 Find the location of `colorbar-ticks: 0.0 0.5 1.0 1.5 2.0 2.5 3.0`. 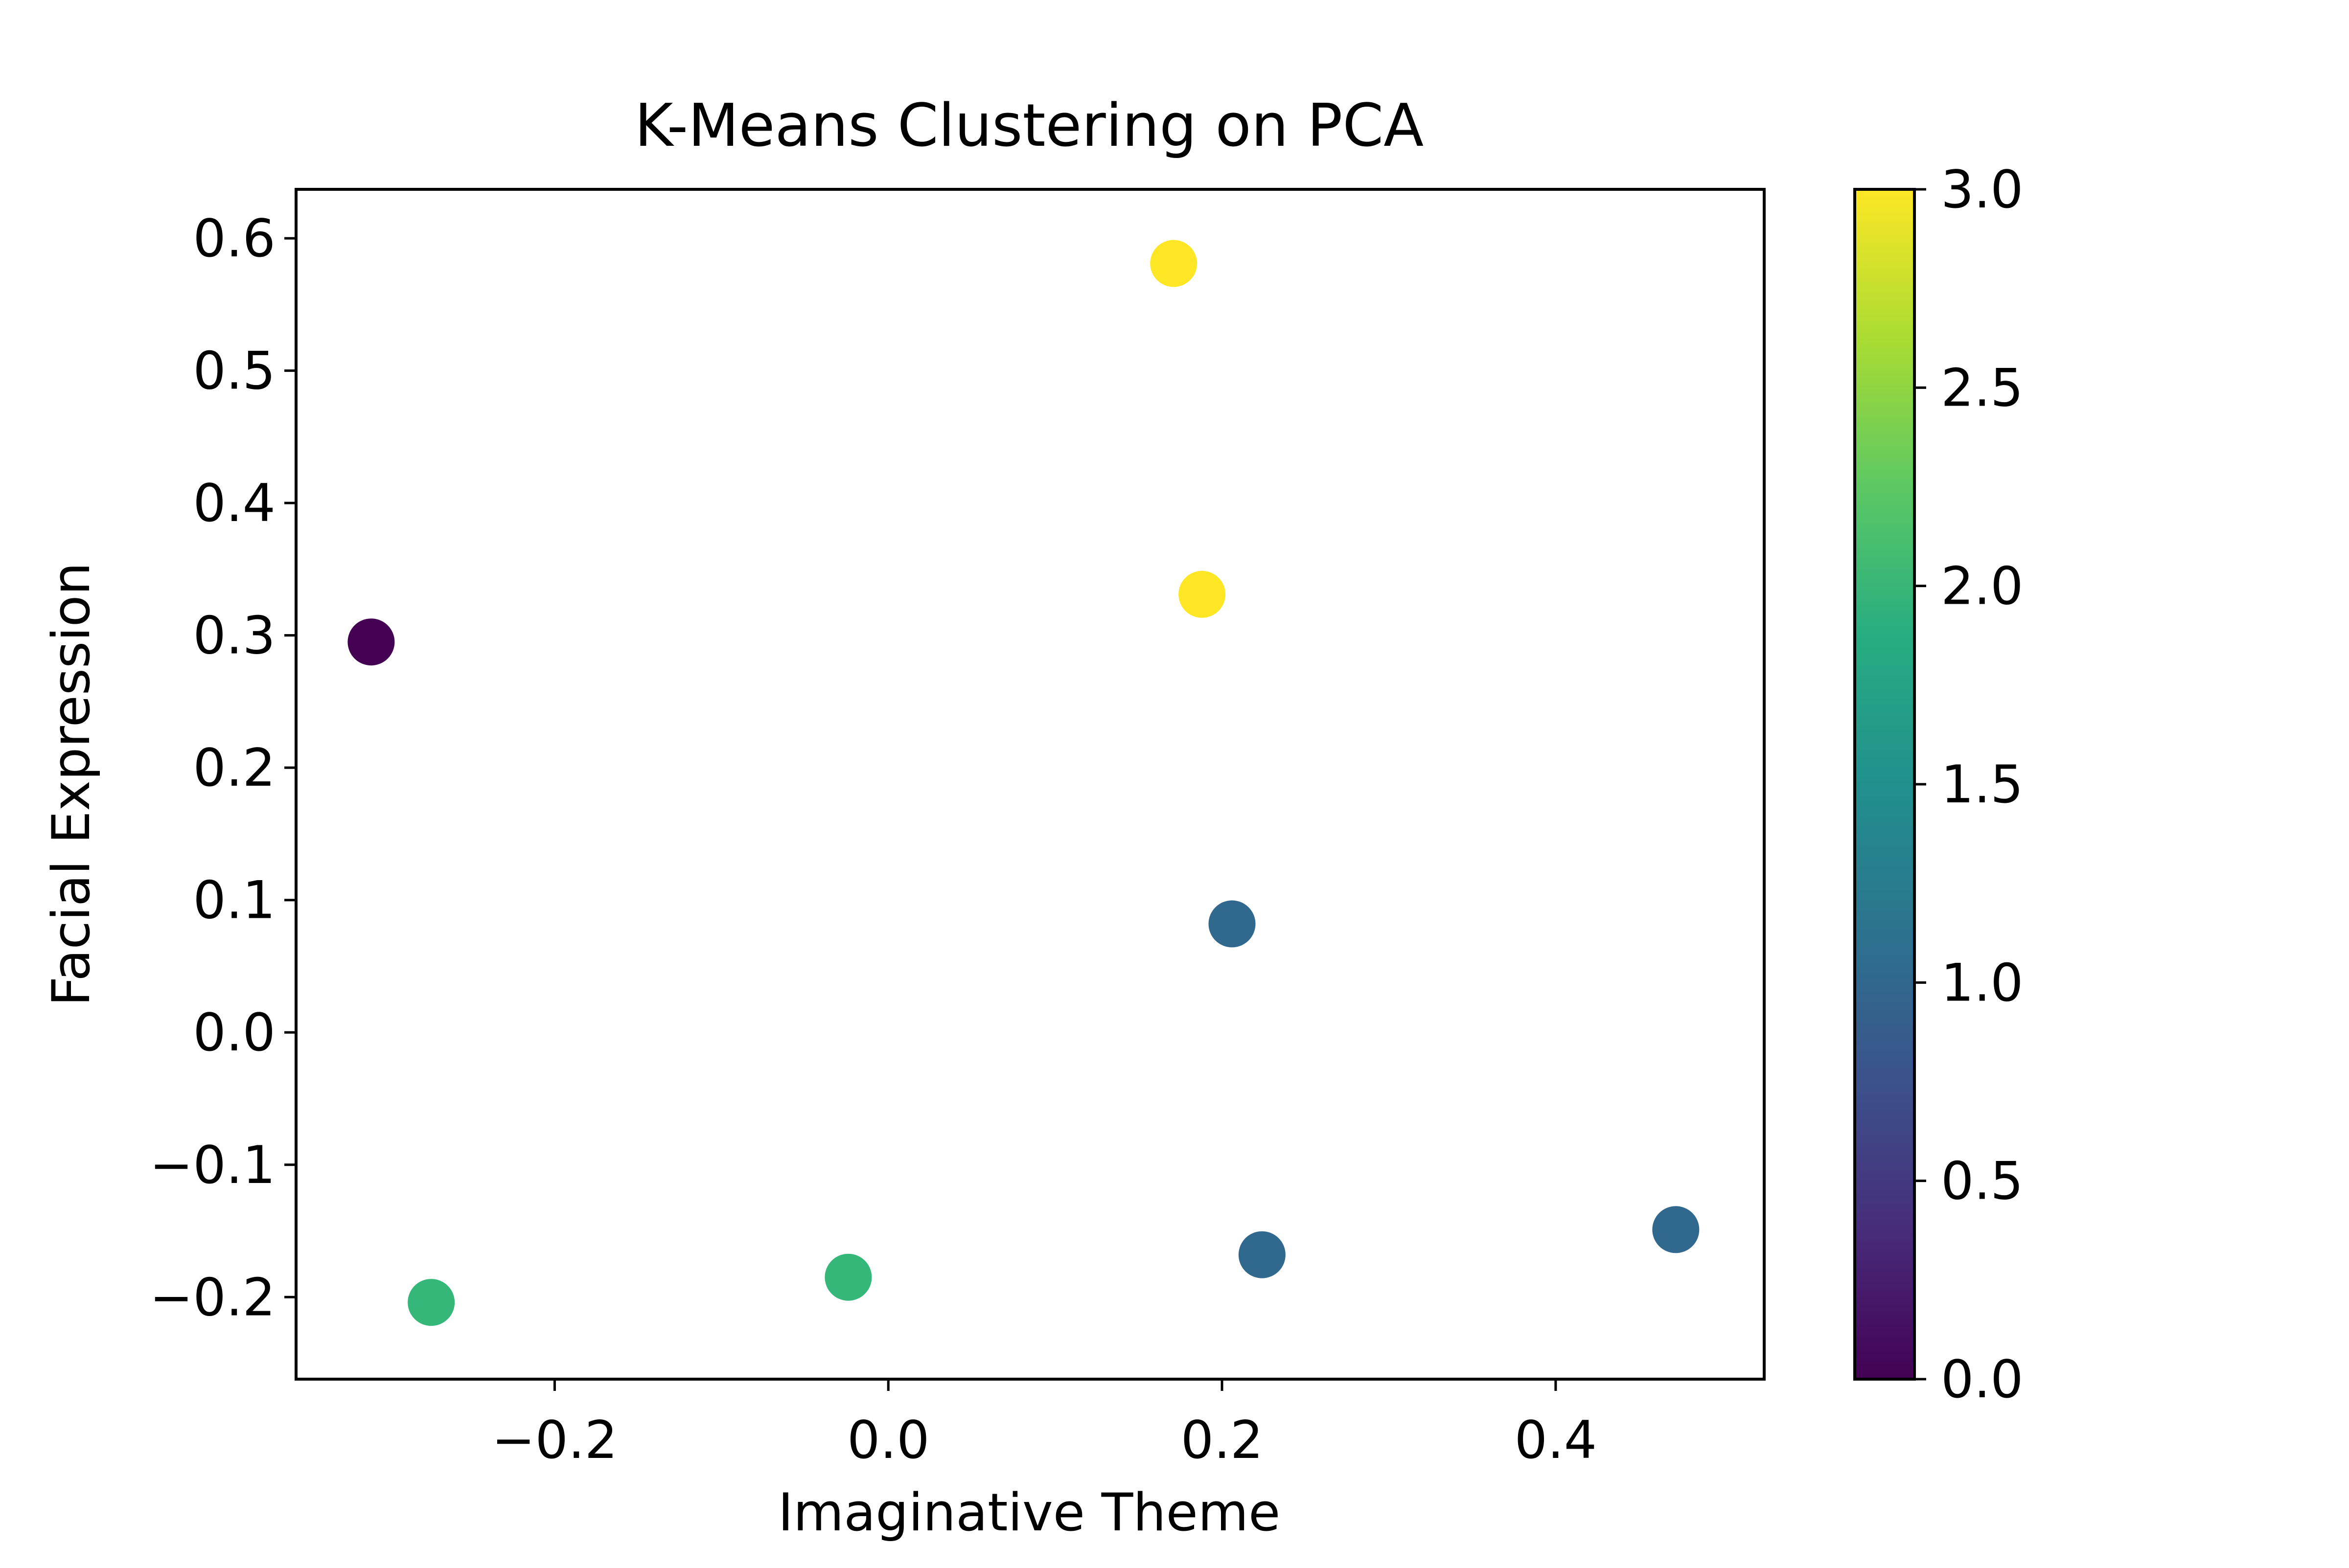

colorbar-ticks: 0.0 0.5 1.0 1.5 2.0 2.5 3.0 is located at coordinates (1969, 784).